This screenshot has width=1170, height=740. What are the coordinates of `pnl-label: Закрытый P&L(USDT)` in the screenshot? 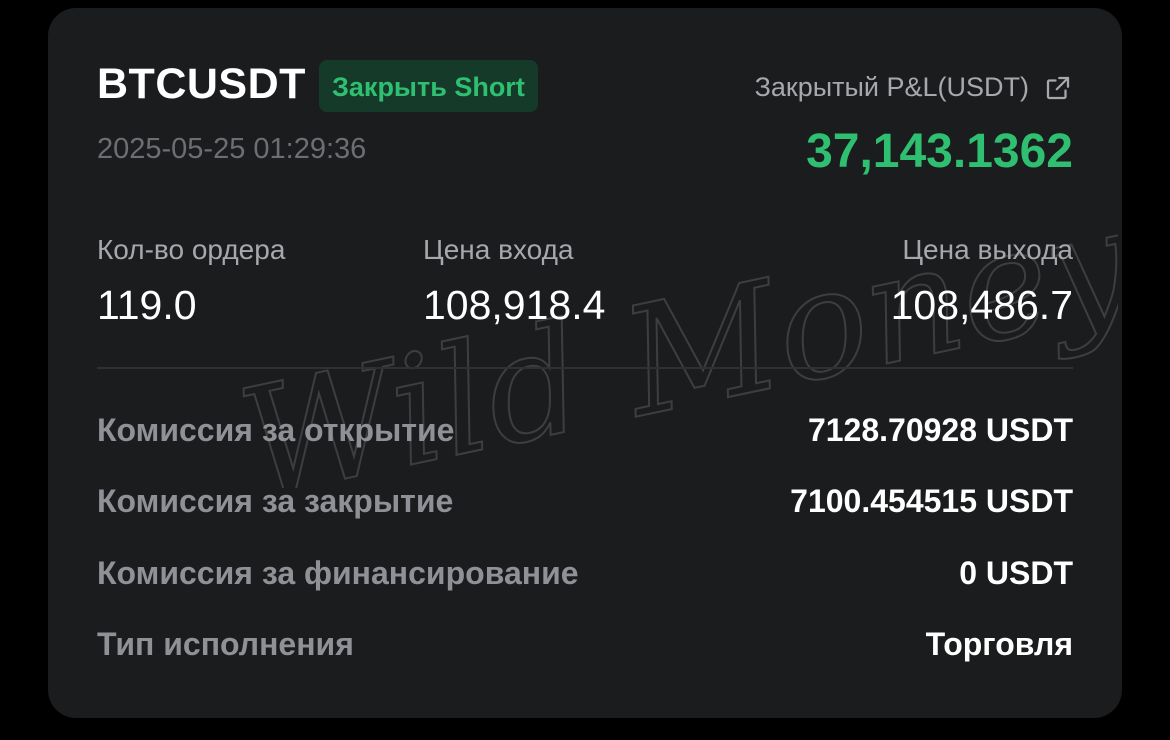 It's located at (891, 87).